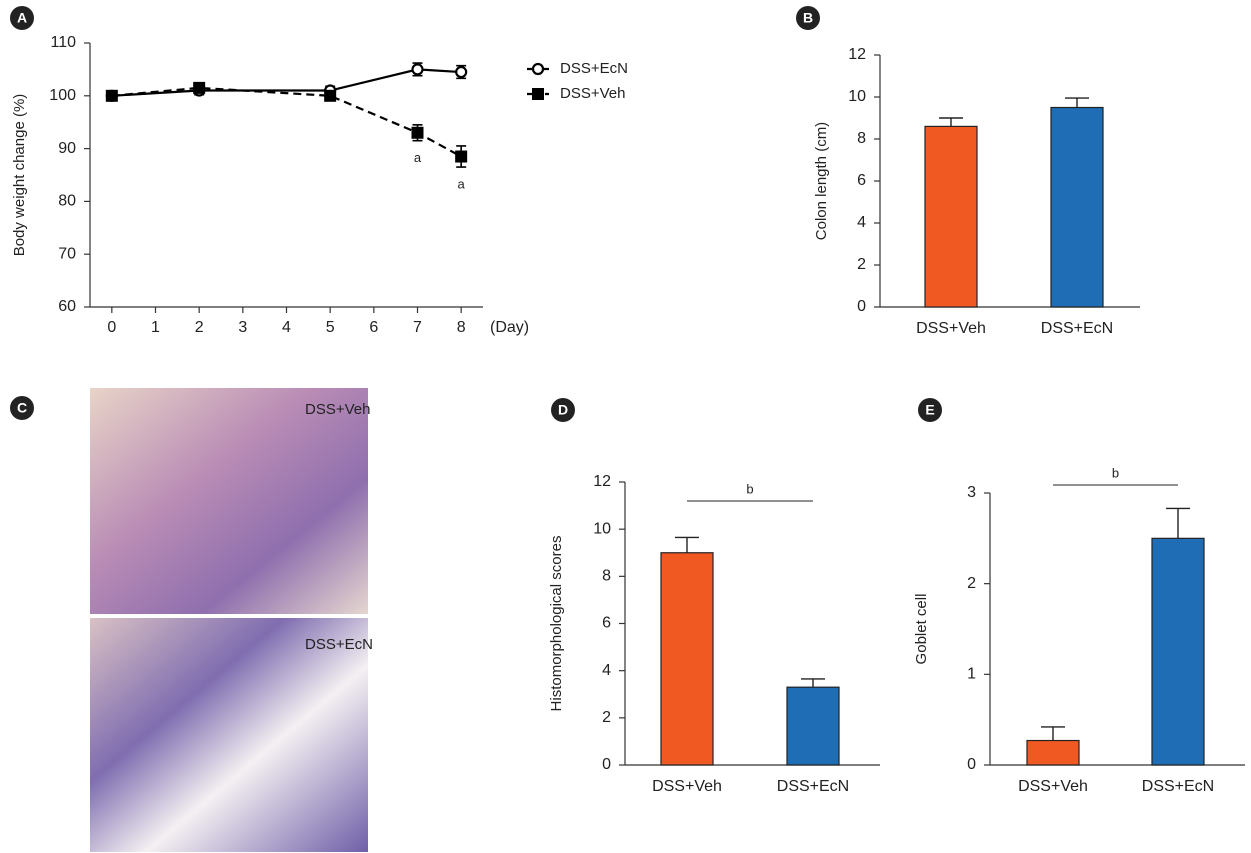 The width and height of the screenshot is (1251, 853). Describe the element at coordinates (63, 42) in the screenshot. I see `y-tick-label: 110` at that location.